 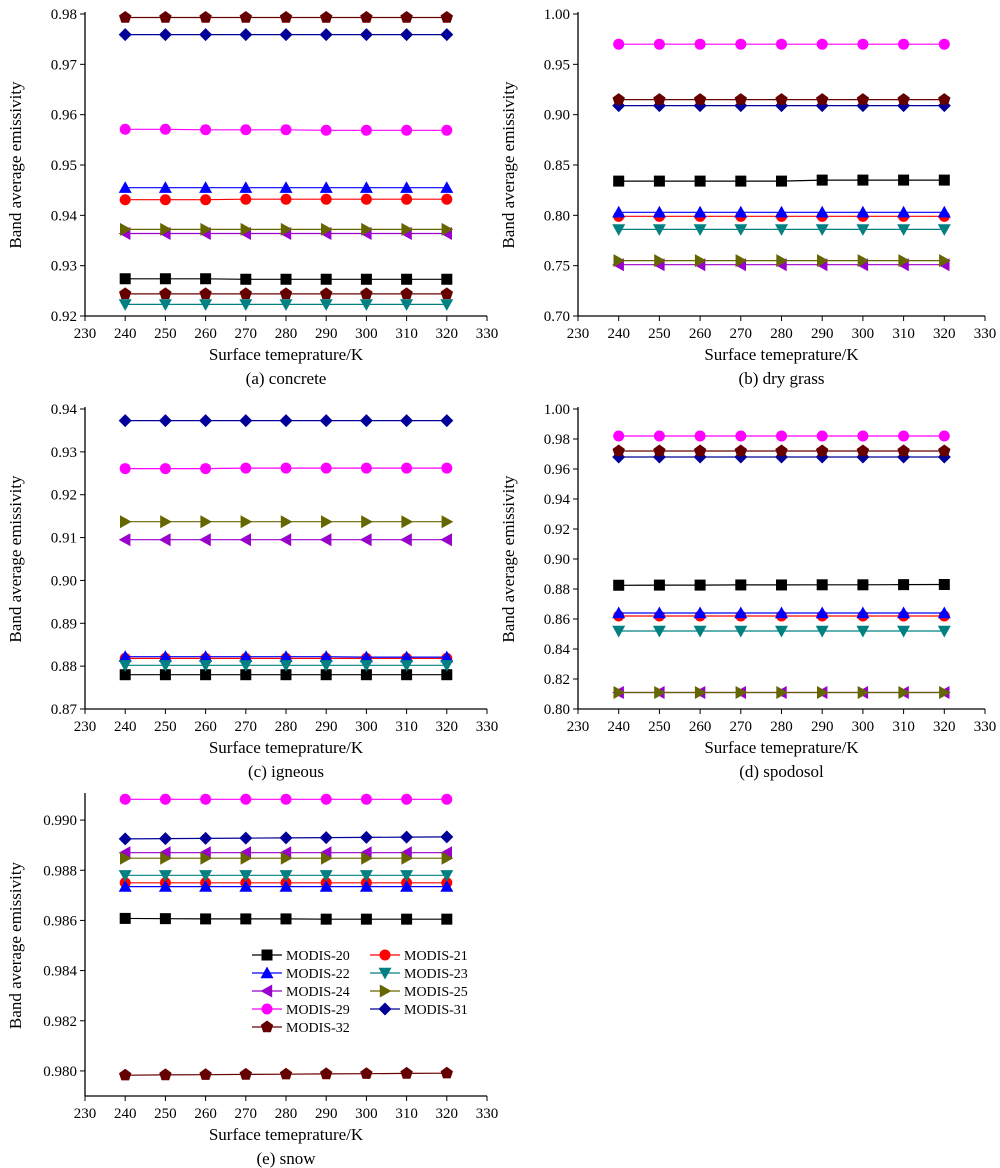 What do you see at coordinates (557, 500) in the screenshot?
I see `y-tick-label: 0.94` at bounding box center [557, 500].